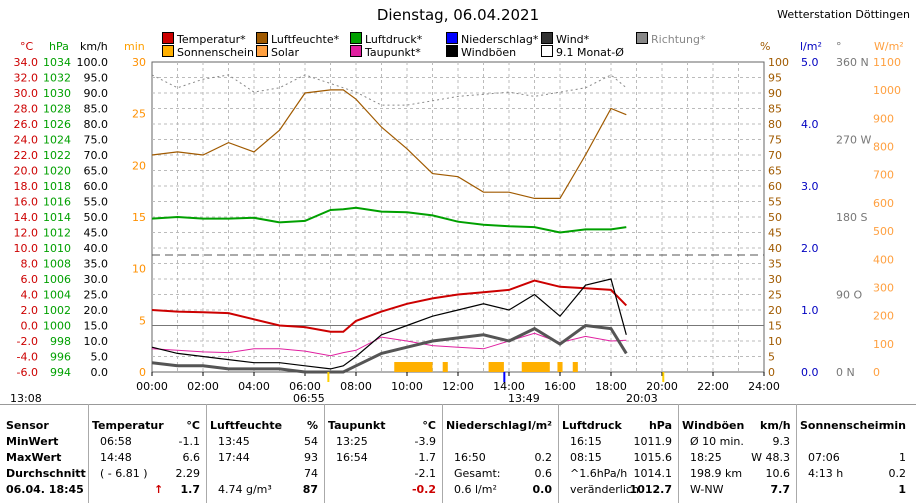  What do you see at coordinates (96, 202) in the screenshot?
I see `axis-speed-tick: 55.0` at bounding box center [96, 202].